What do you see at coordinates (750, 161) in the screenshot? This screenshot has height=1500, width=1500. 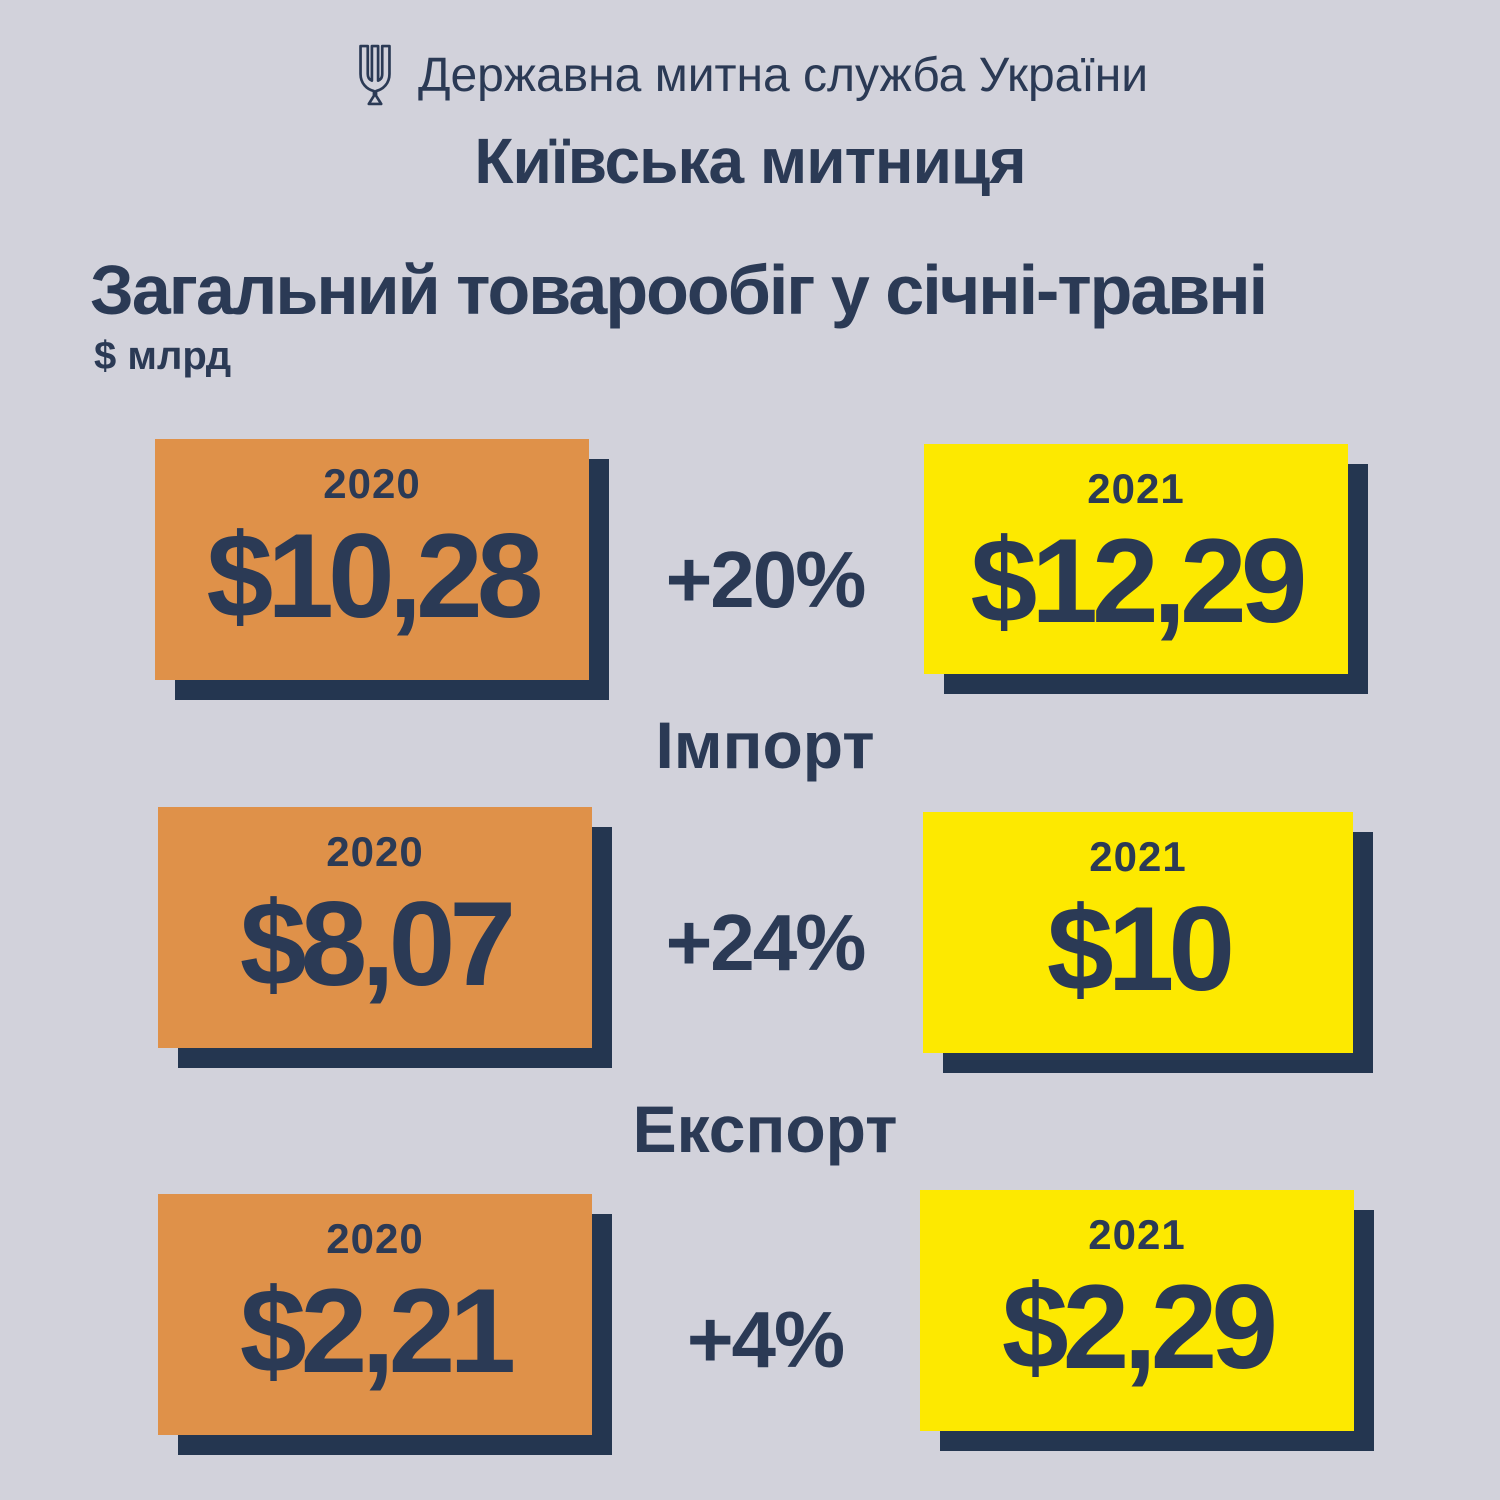 I see `office-name: Київська митниця` at bounding box center [750, 161].